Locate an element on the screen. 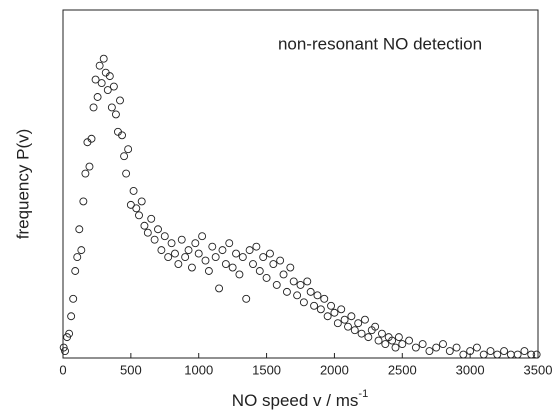 The width and height of the screenshot is (560, 415). x-tick-label: 500 is located at coordinates (131, 369).